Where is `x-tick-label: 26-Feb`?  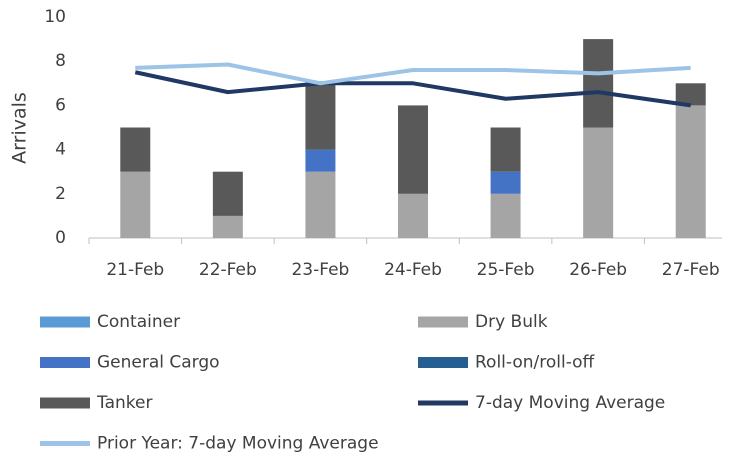 x-tick-label: 26-Feb is located at coordinates (598, 270).